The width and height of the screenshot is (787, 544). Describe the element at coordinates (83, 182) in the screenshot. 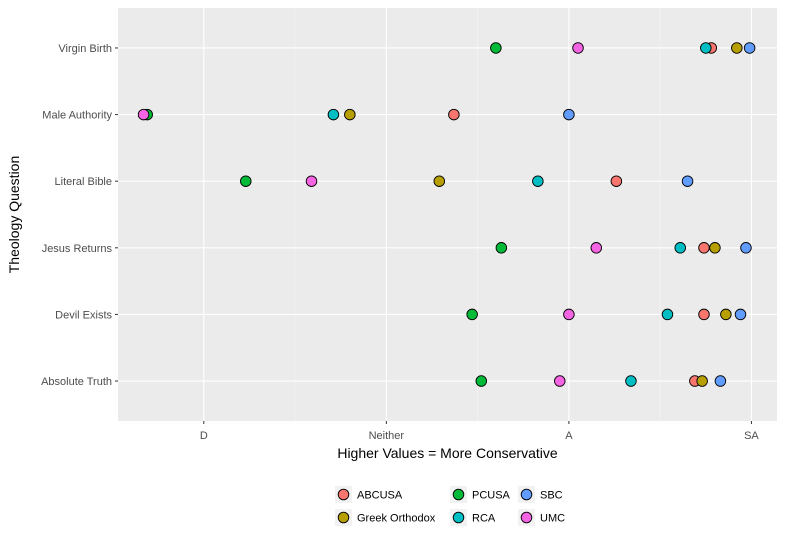

I see `y-tick-label: Literal Bible` at that location.